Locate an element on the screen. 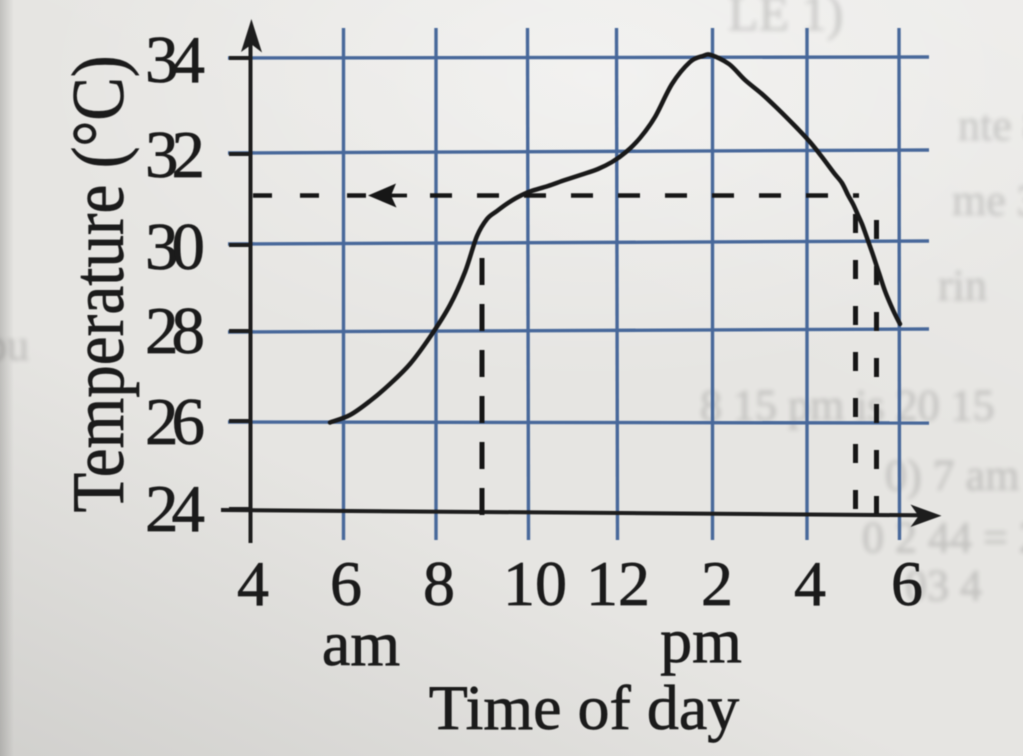  svg-text: pu is located at coordinates (14, 345).